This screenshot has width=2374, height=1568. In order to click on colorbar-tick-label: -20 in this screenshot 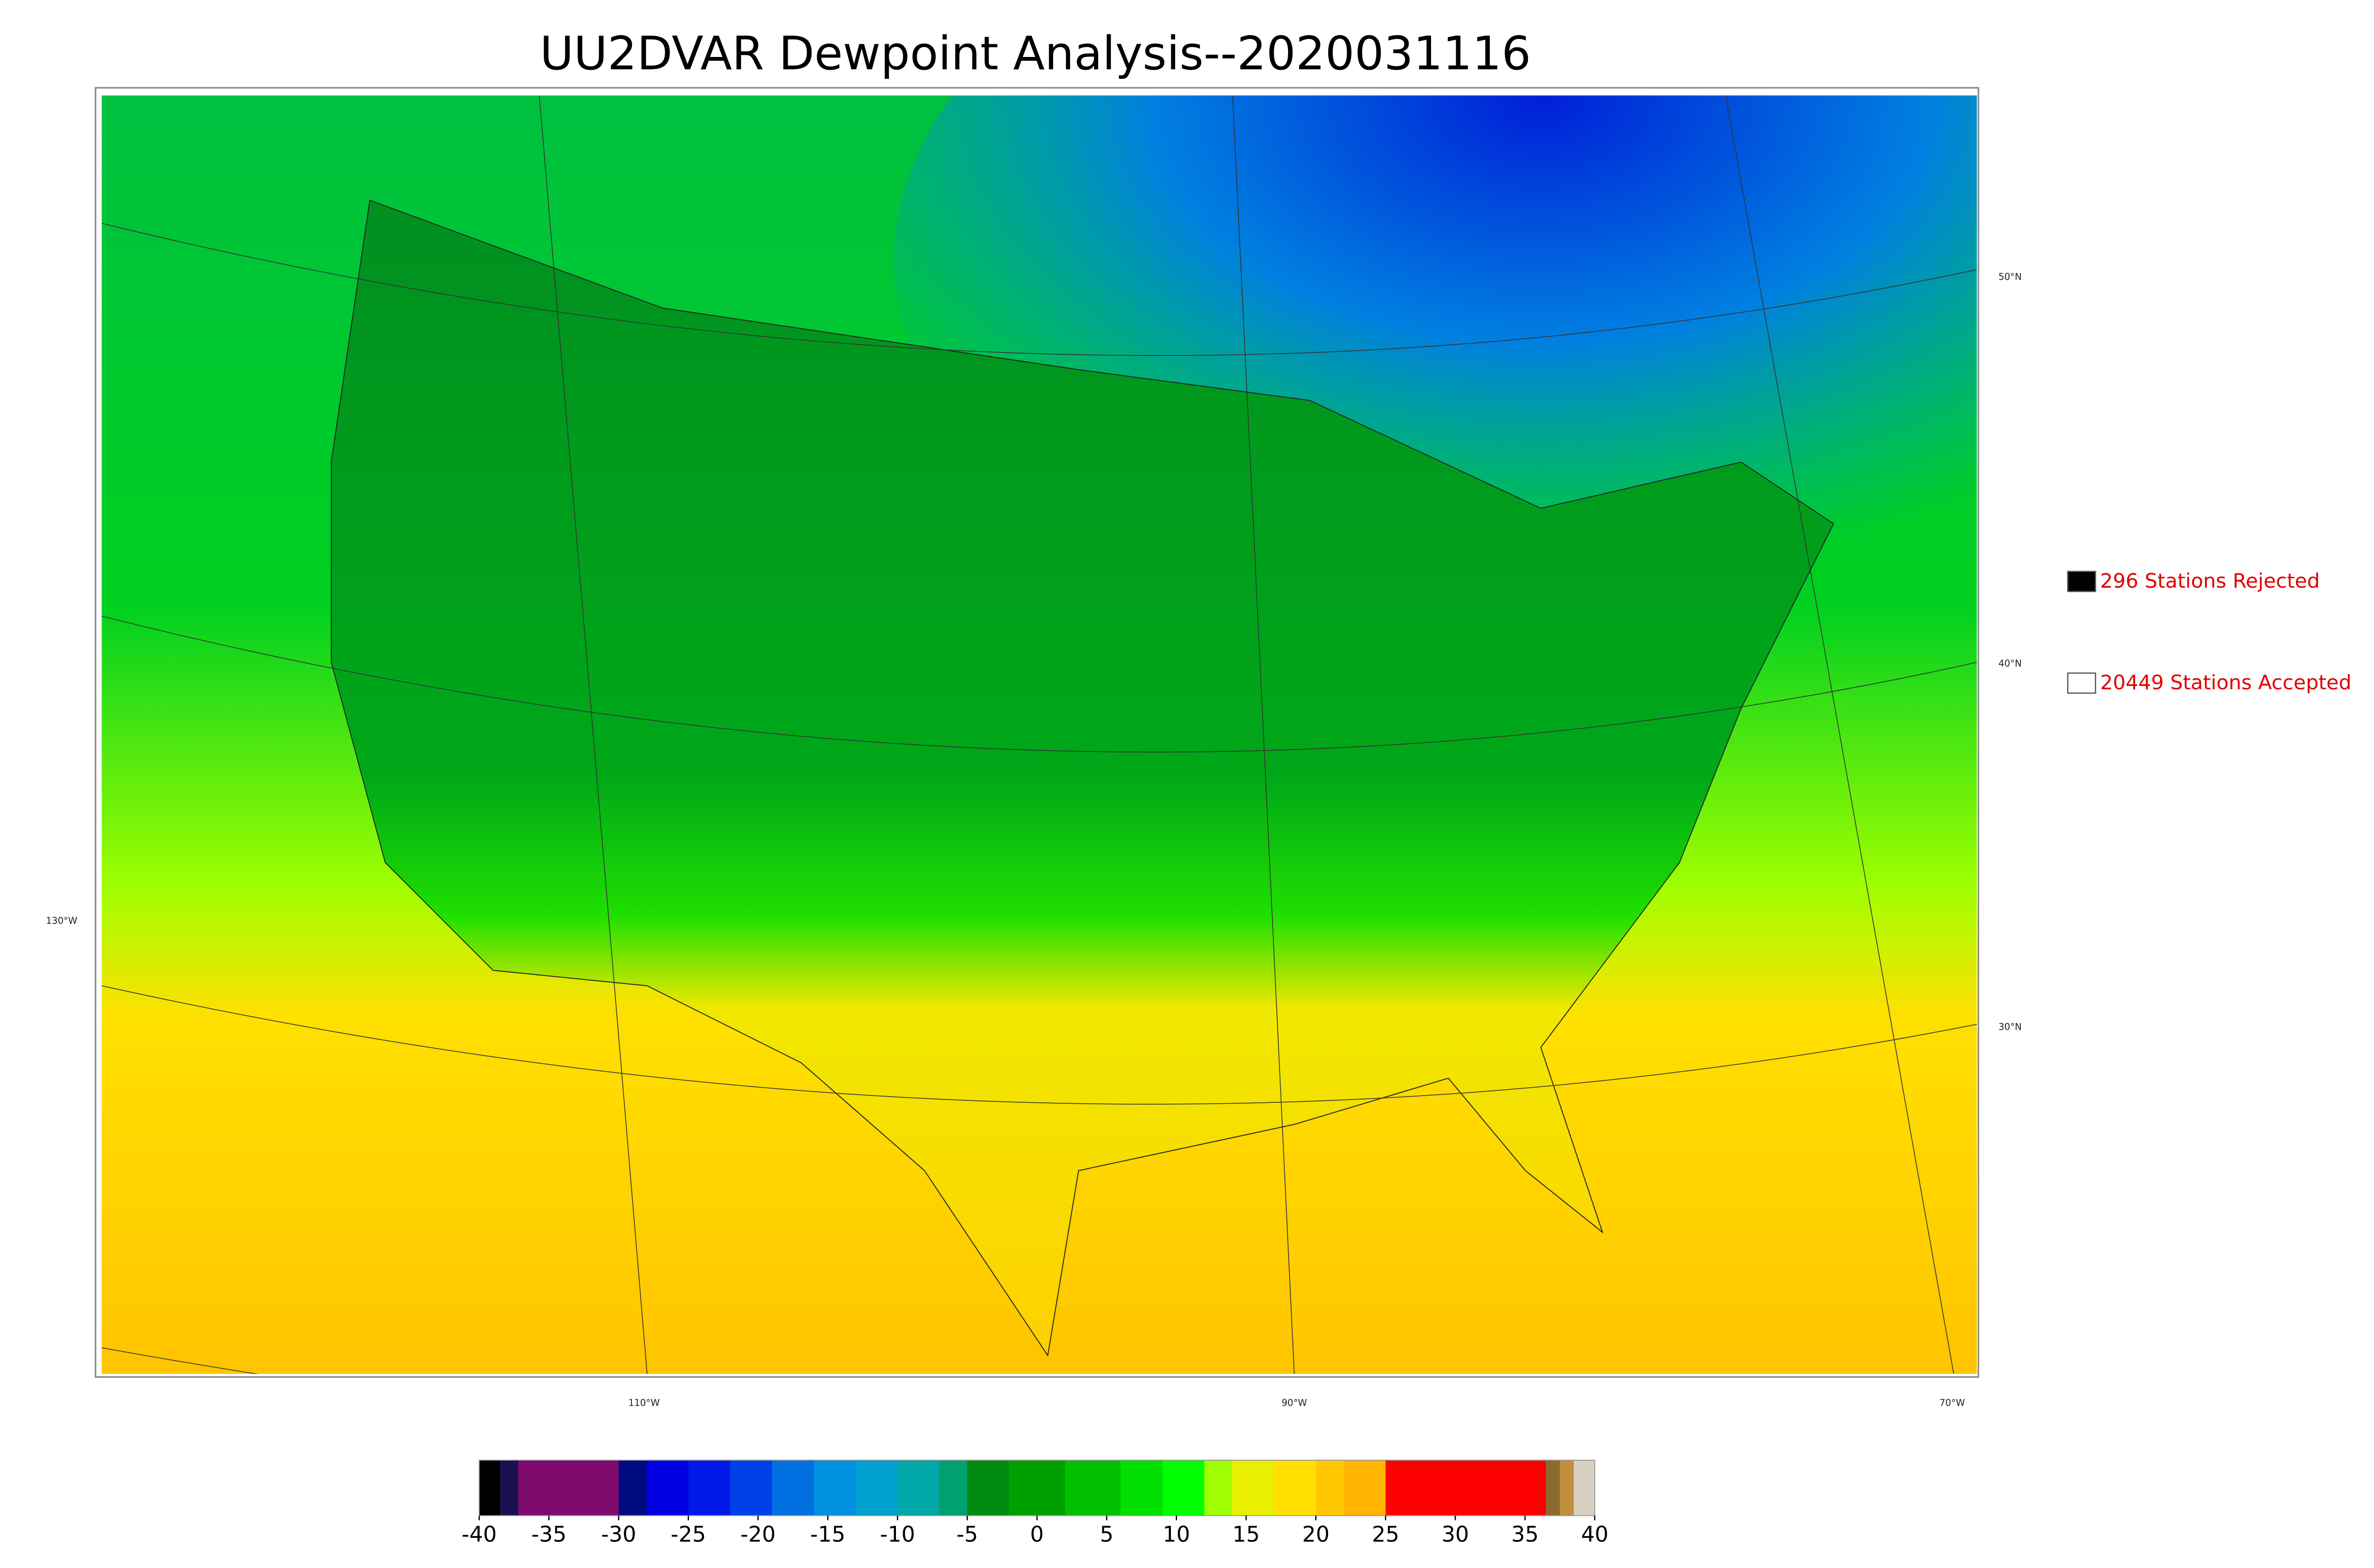, I will do `click(758, 1534)`.